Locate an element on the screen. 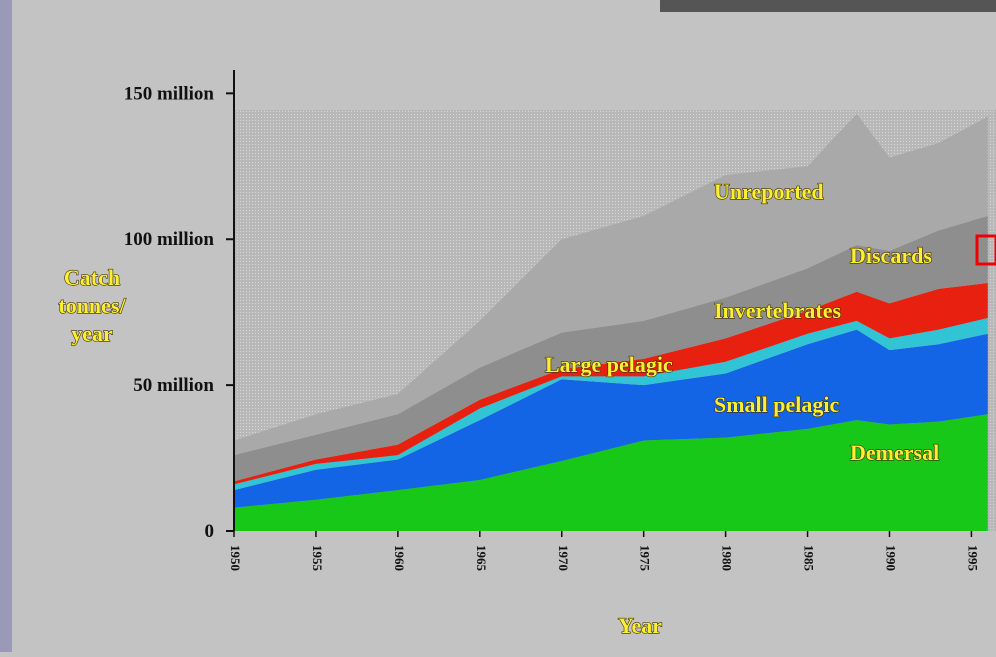 This screenshot has width=996, height=657. y-tick-label: 0 is located at coordinates (210, 531).